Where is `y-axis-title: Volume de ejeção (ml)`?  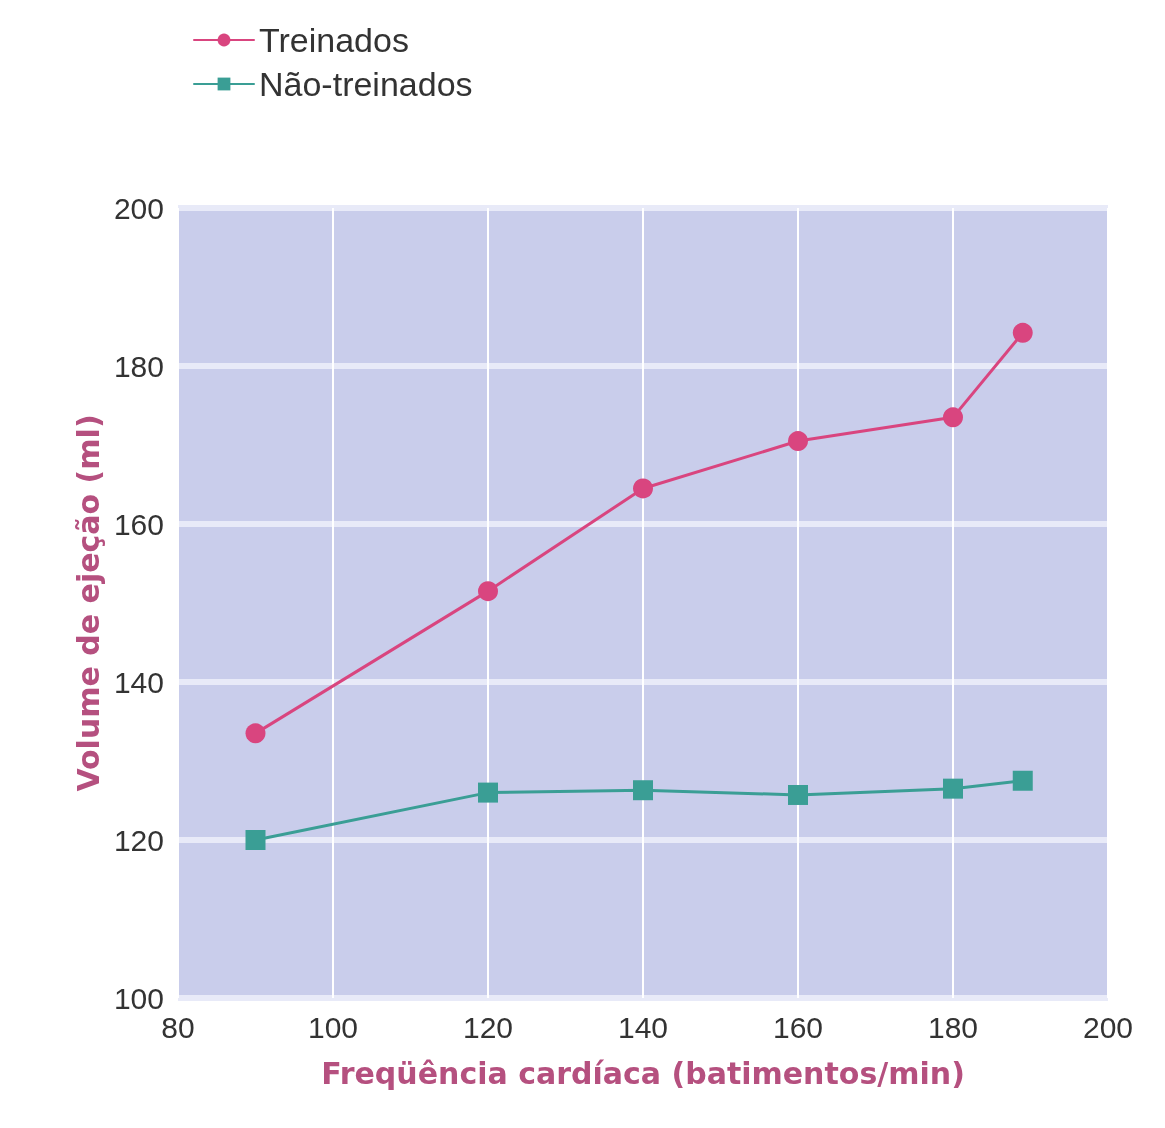 y-axis-title: Volume de ejeção (ml) is located at coordinates (88, 603).